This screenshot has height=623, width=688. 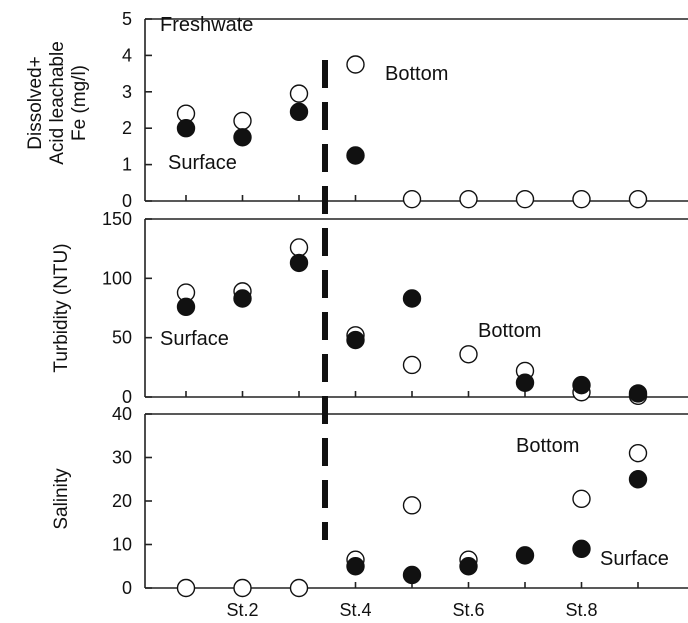 I want to click on y-axis-label-line: Dissolved+, so click(x=35, y=102).